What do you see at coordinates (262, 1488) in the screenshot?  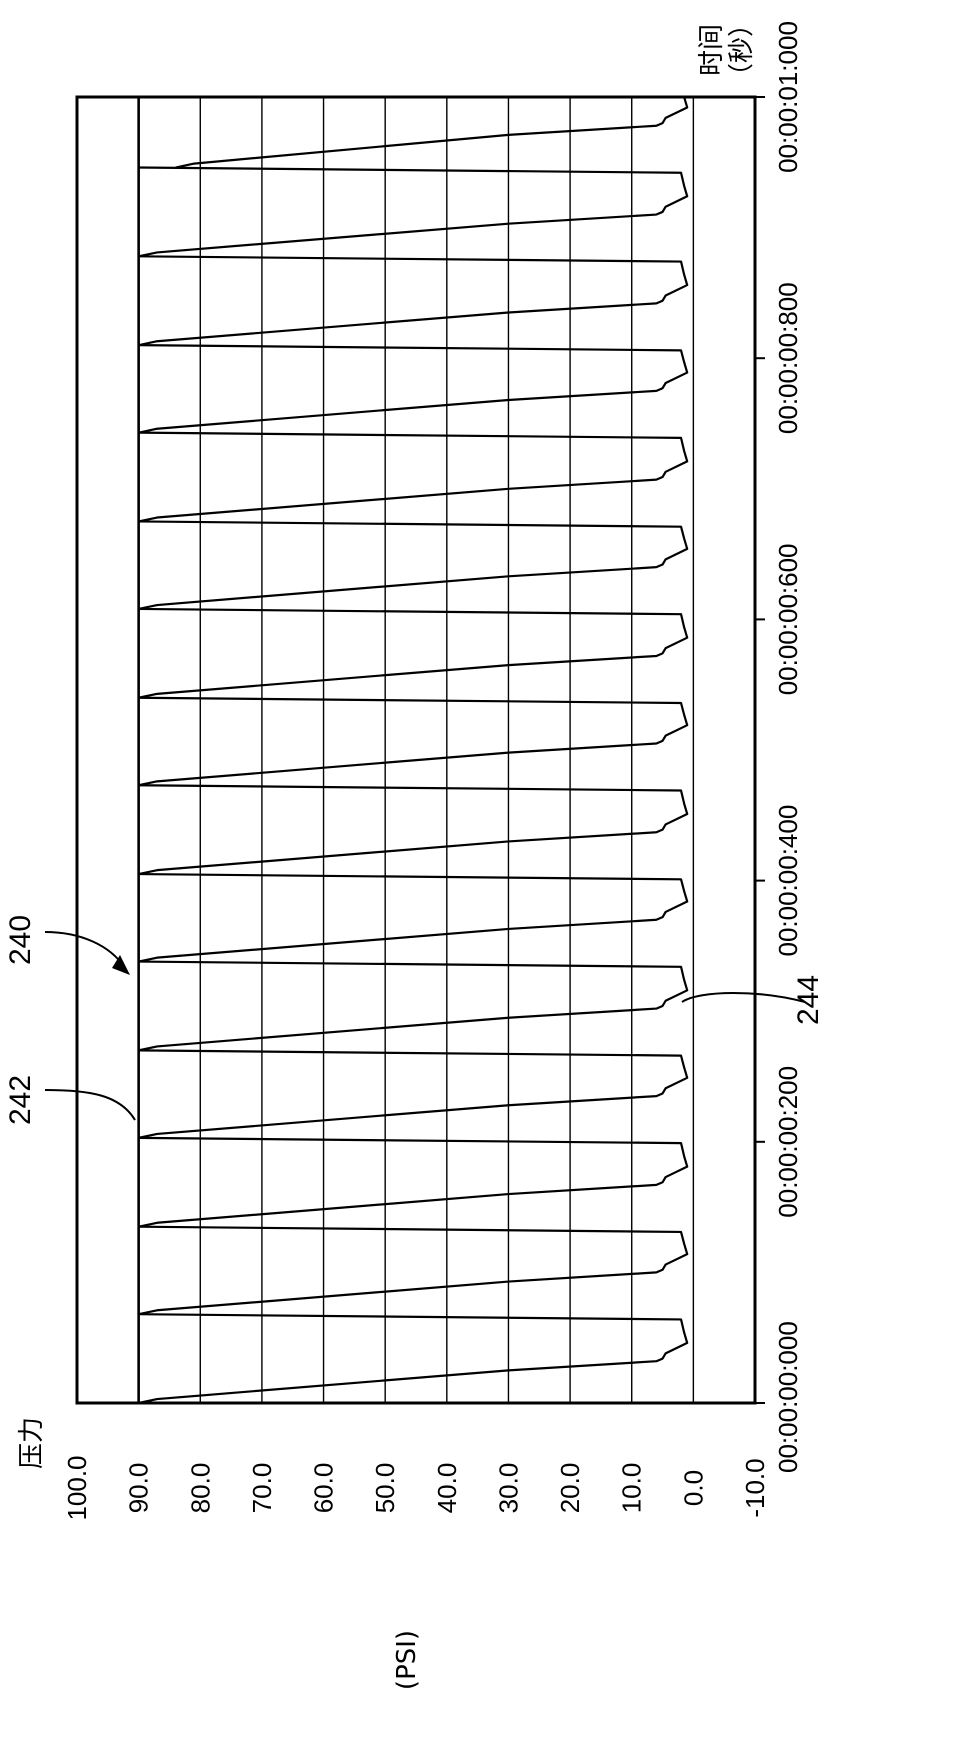 I see `y-tick-label: 70.0` at bounding box center [262, 1488].